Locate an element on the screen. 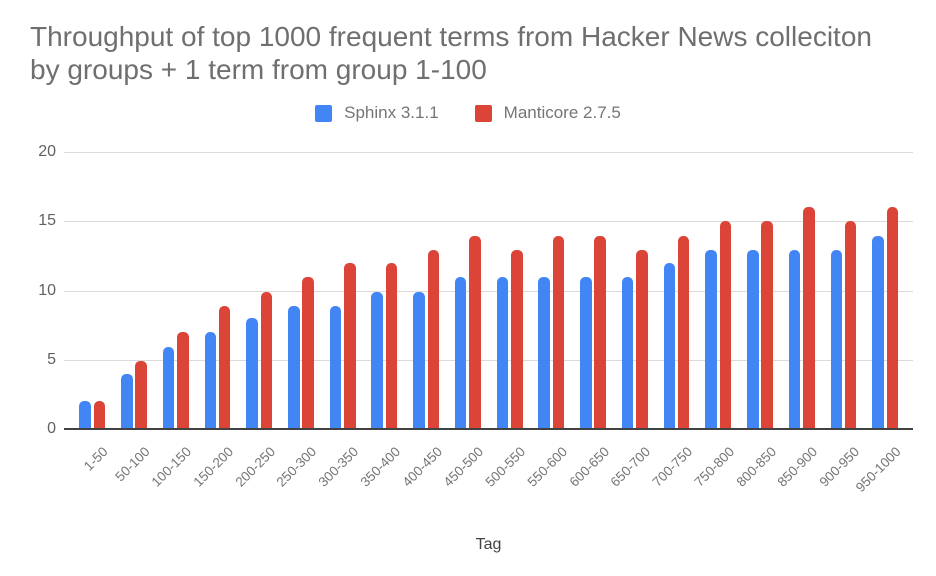  x-axis-tick-label: 200-250 is located at coordinates (255, 467).